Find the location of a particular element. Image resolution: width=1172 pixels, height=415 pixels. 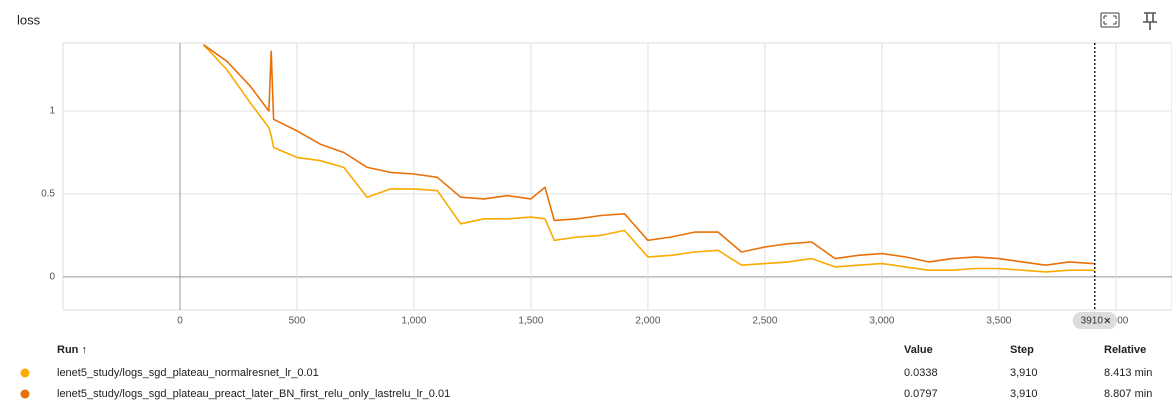

column-header: Value is located at coordinates (918, 350).